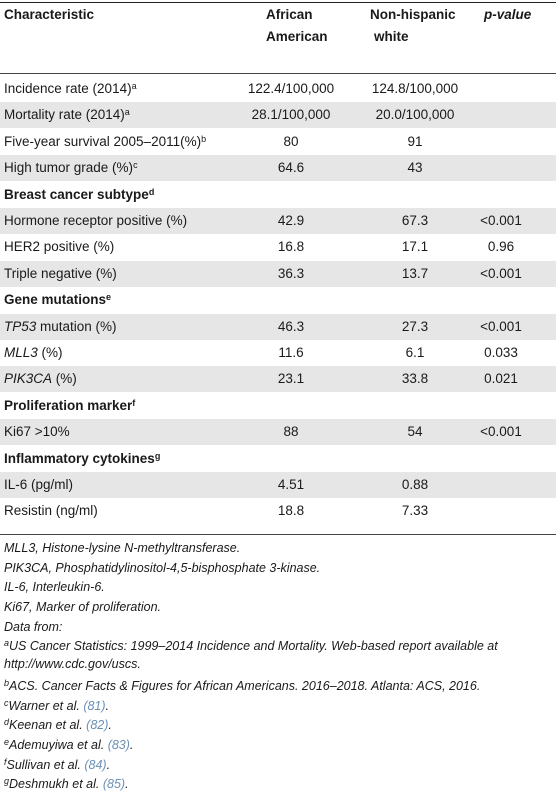 The width and height of the screenshot is (556, 800). I want to click on col-header-nhw-line2: white, so click(391, 36).